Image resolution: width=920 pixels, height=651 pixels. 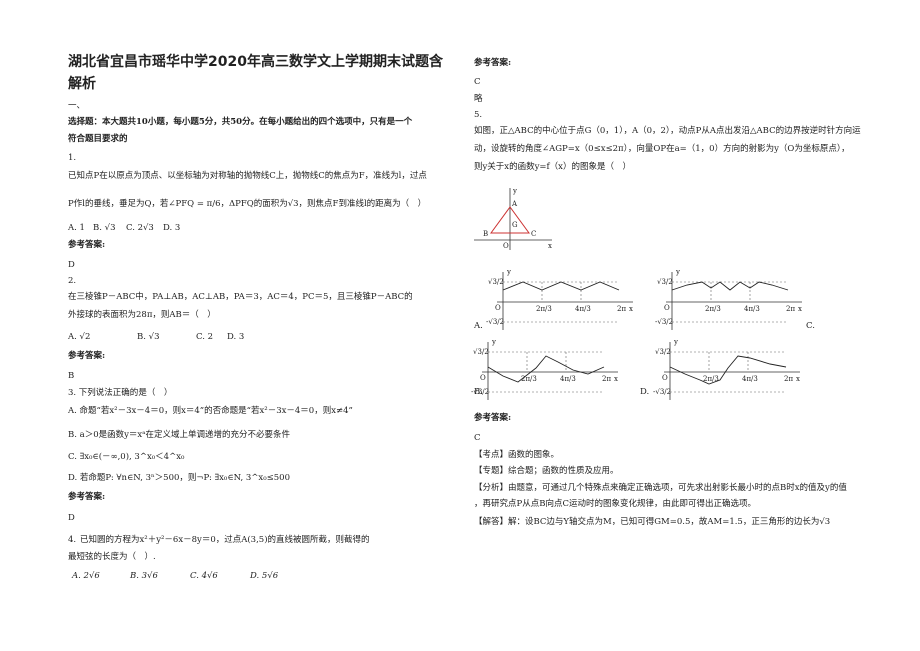 What do you see at coordinates (478, 115) in the screenshot?
I see `question-number: 5.` at bounding box center [478, 115].